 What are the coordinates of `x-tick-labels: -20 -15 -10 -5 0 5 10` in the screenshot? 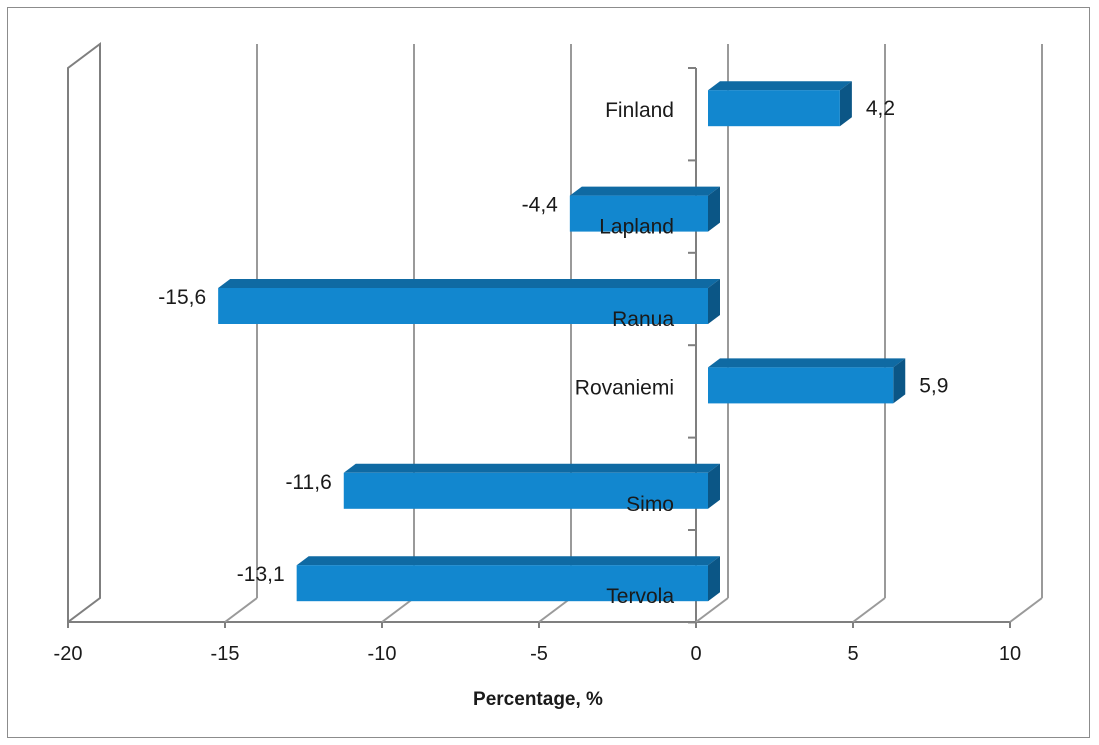 It's located at (538, 654).